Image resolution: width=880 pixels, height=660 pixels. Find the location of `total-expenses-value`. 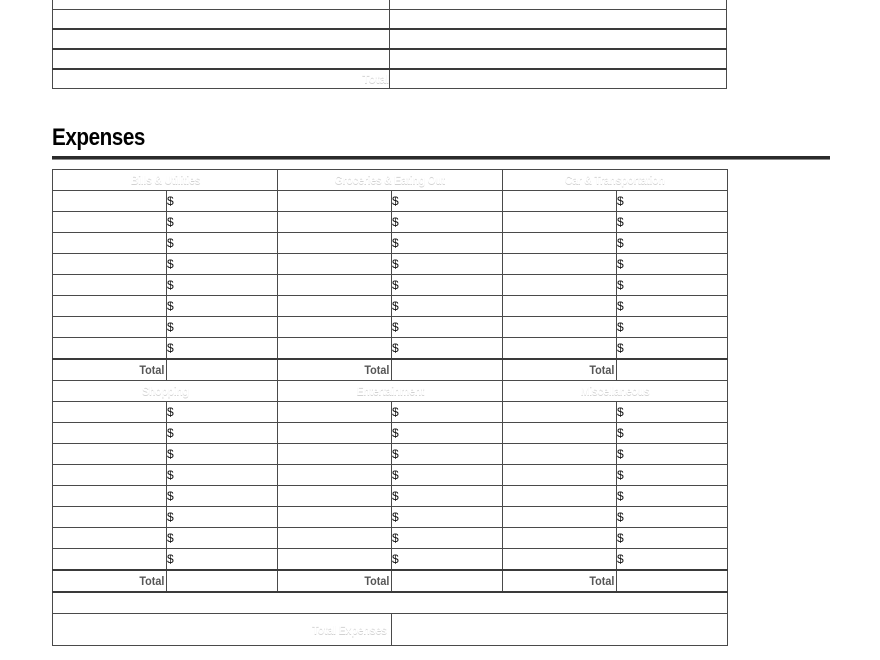

total-expenses-value is located at coordinates (559, 629).